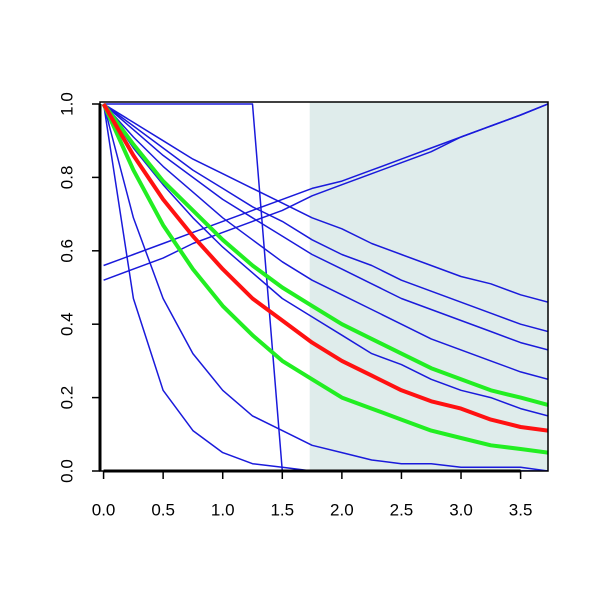  I want to click on x-tick-label: 3.5, so click(521, 509).